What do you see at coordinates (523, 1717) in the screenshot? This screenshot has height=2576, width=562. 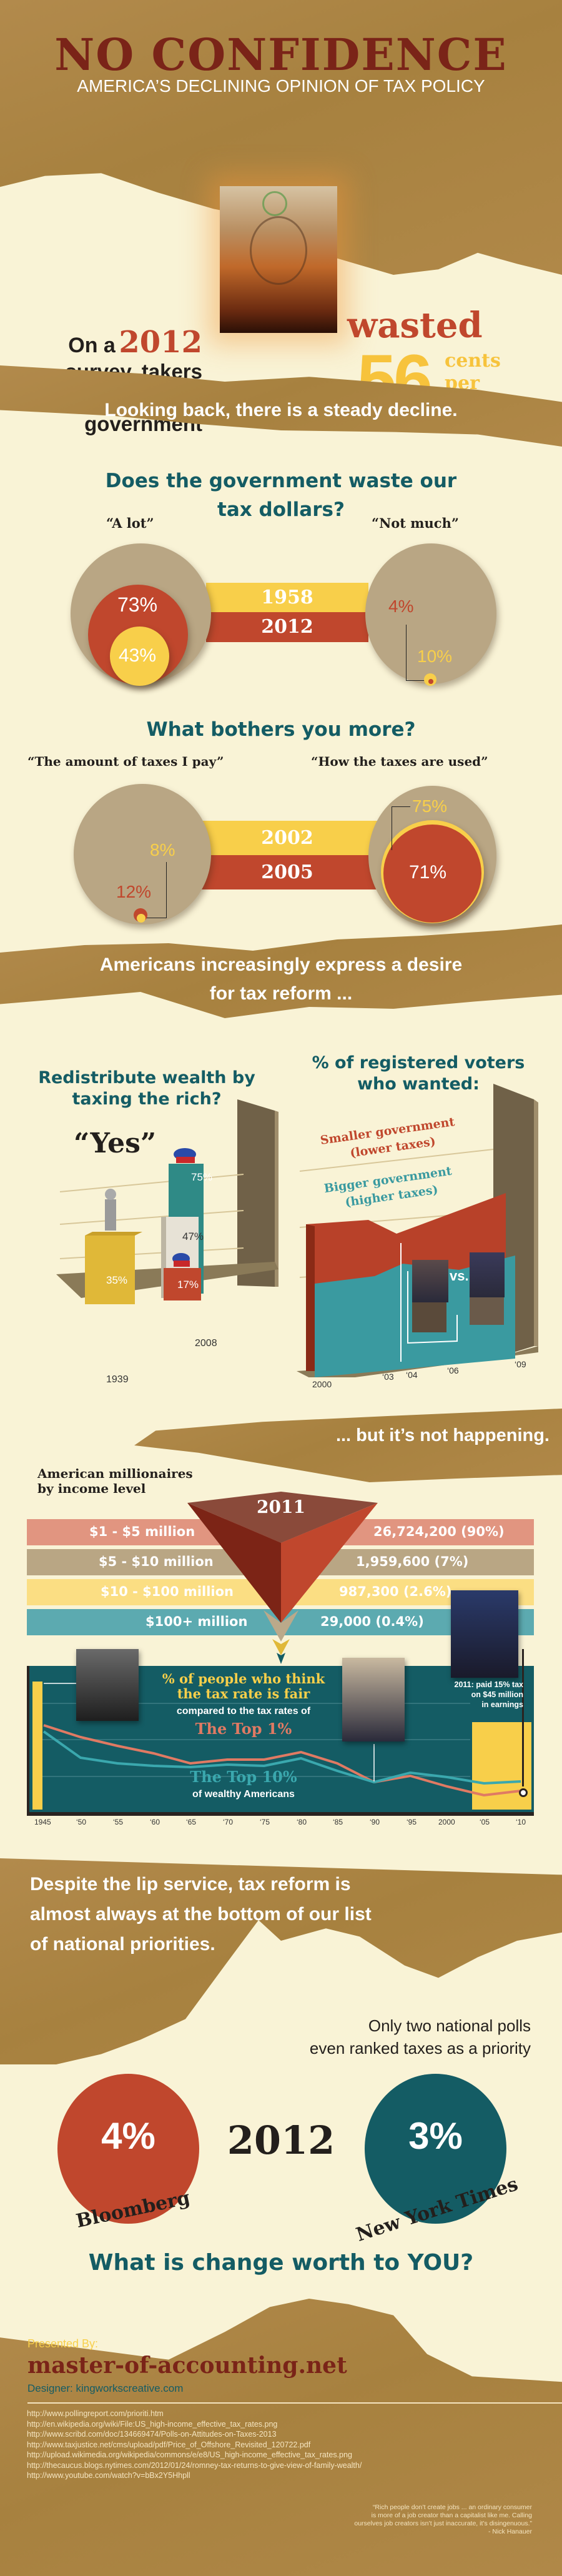 I see `romney-frame-line` at bounding box center [523, 1717].